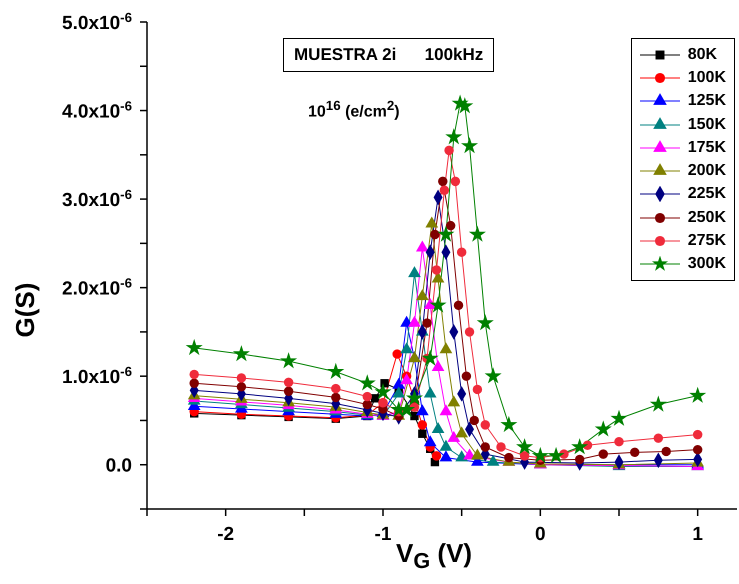 This screenshot has width=739, height=584. I want to click on x-tick-label: 0, so click(540, 534).